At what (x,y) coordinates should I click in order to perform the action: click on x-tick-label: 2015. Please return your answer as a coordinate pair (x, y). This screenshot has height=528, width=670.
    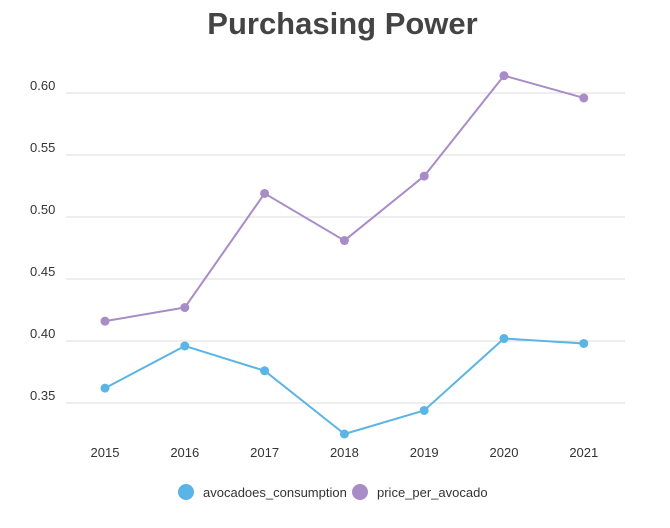
    Looking at the image, I should click on (105, 452).